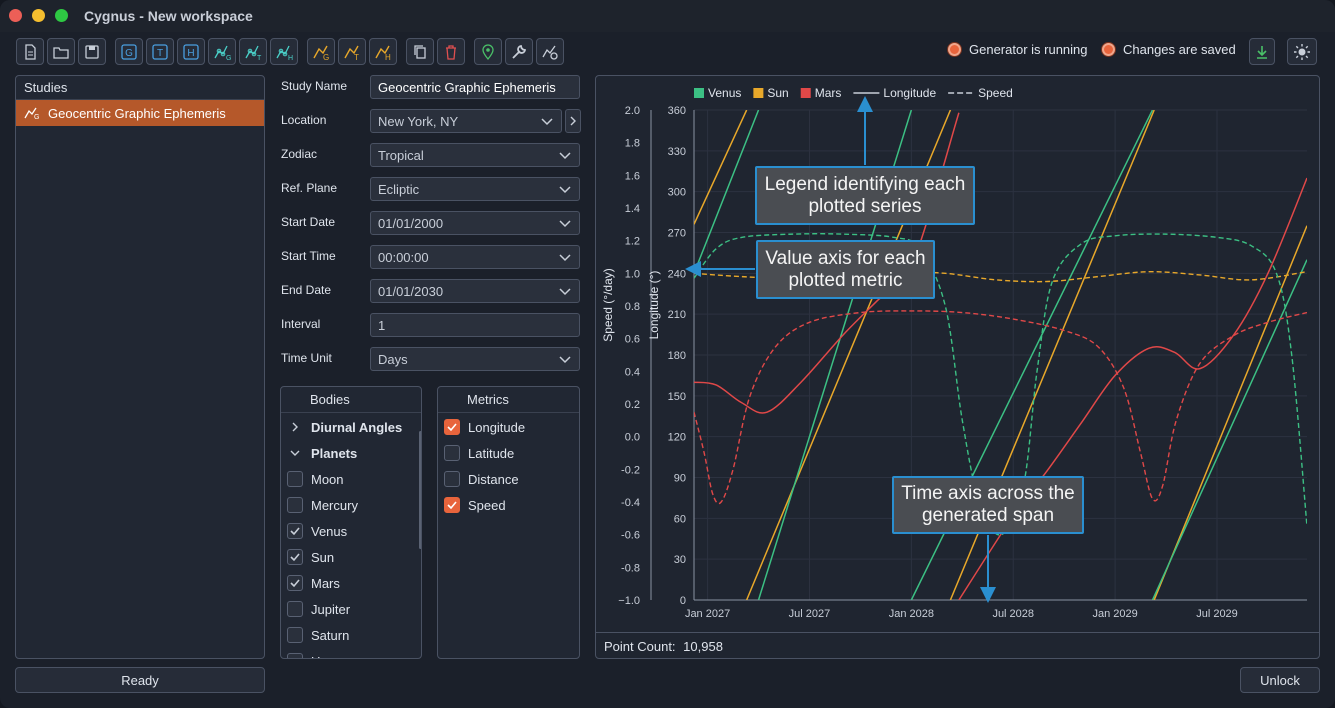 Image resolution: width=1335 pixels, height=708 pixels. What do you see at coordinates (475, 325) in the screenshot?
I see `interval-input: 1` at bounding box center [475, 325].